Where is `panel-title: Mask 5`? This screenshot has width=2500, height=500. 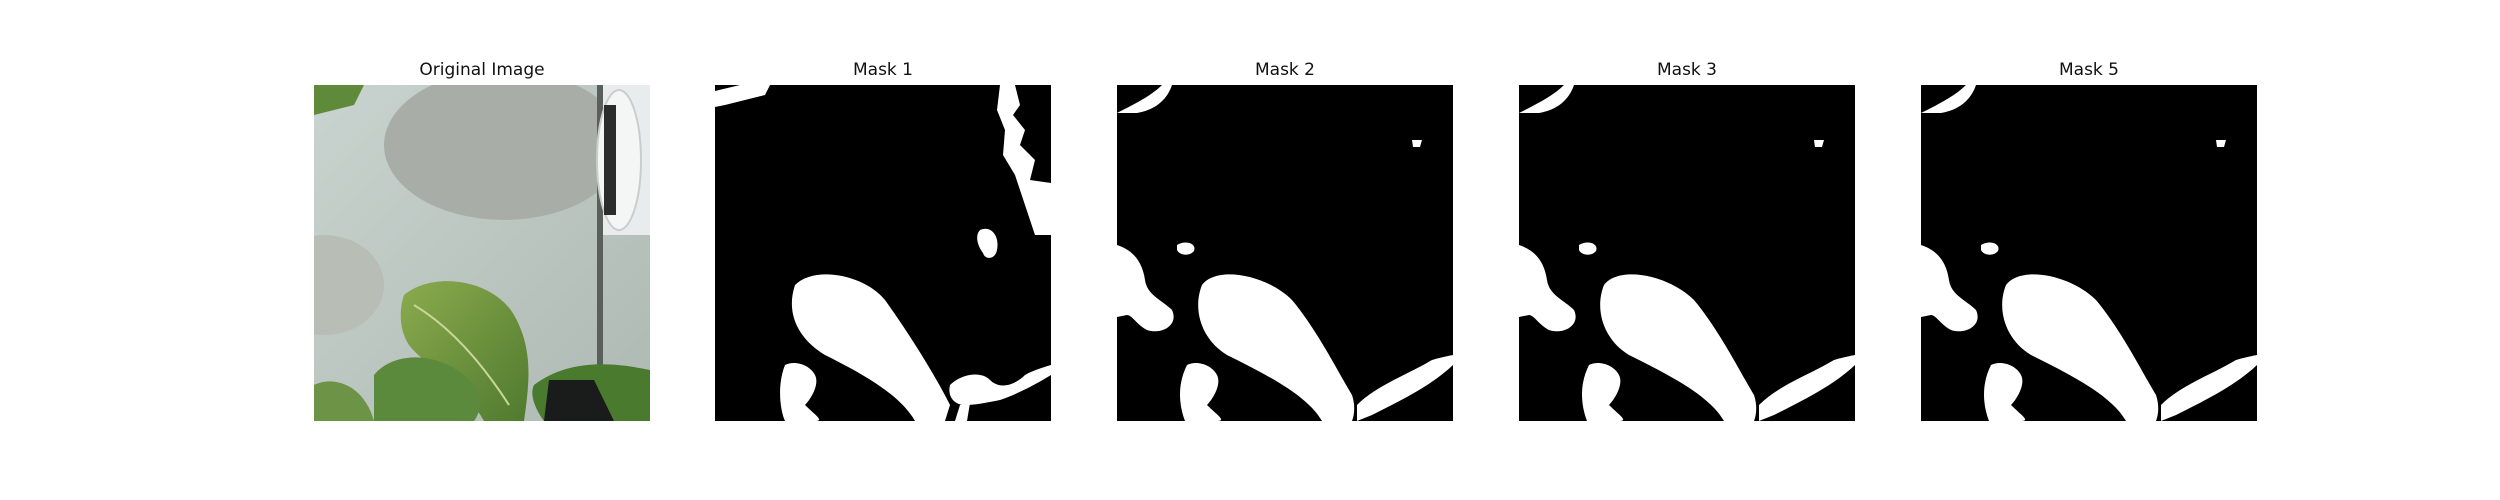
panel-title: Mask 5 is located at coordinates (2089, 70).